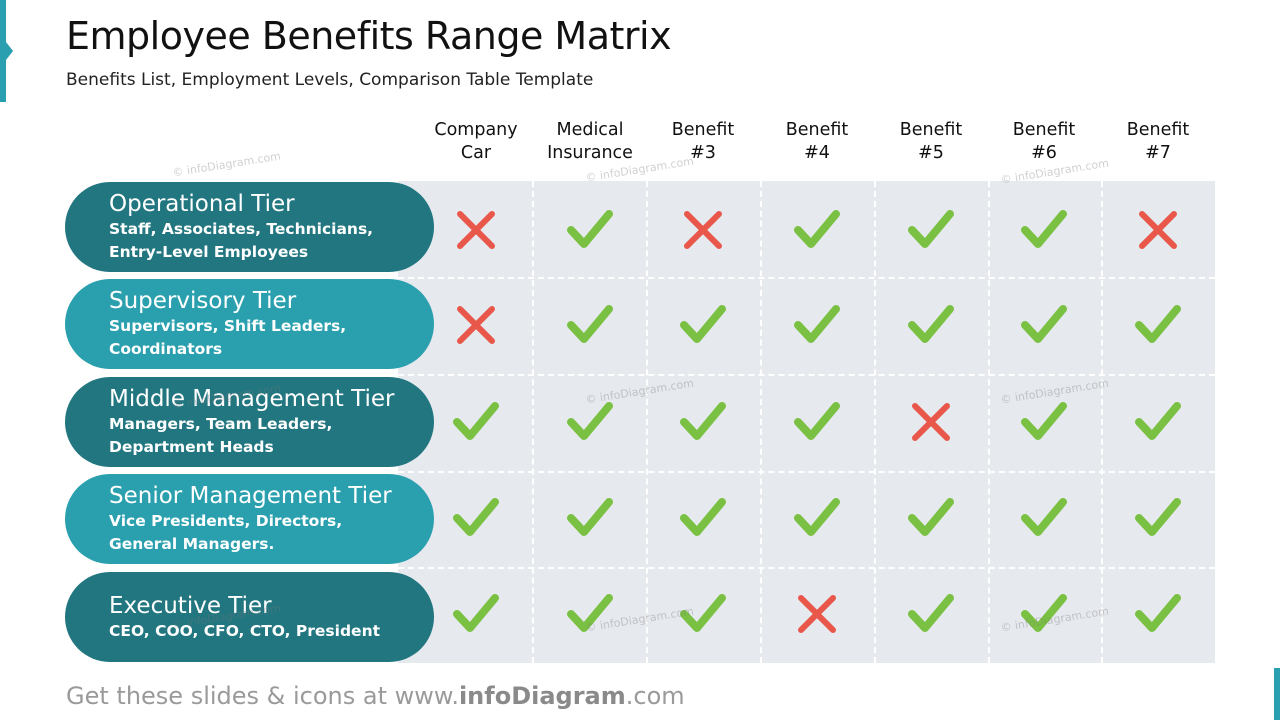 This screenshot has height=720, width=1280. Describe the element at coordinates (250, 496) in the screenshot. I see `tier-title: Senior Management Tier` at that location.